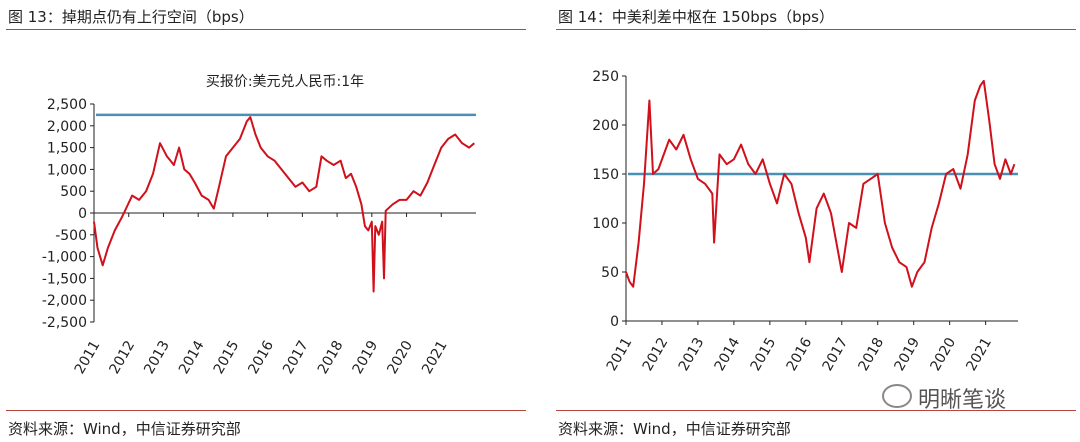  I want to click on y-tick-label: 2,000, so click(67, 127).